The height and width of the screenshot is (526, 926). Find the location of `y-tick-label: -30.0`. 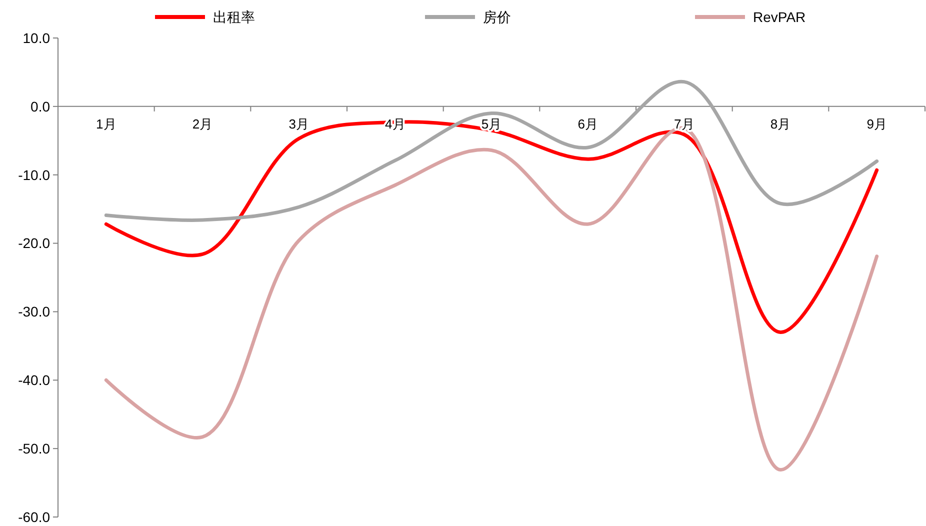

y-tick-label: -30.0 is located at coordinates (34, 312).